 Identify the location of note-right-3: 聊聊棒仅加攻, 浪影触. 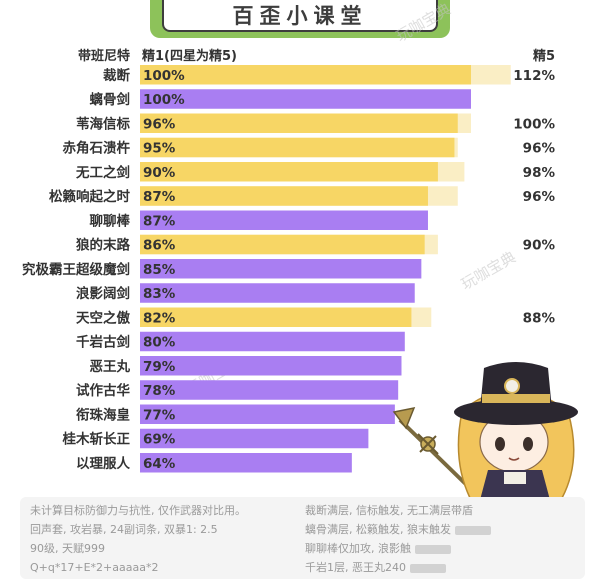
(445, 548).